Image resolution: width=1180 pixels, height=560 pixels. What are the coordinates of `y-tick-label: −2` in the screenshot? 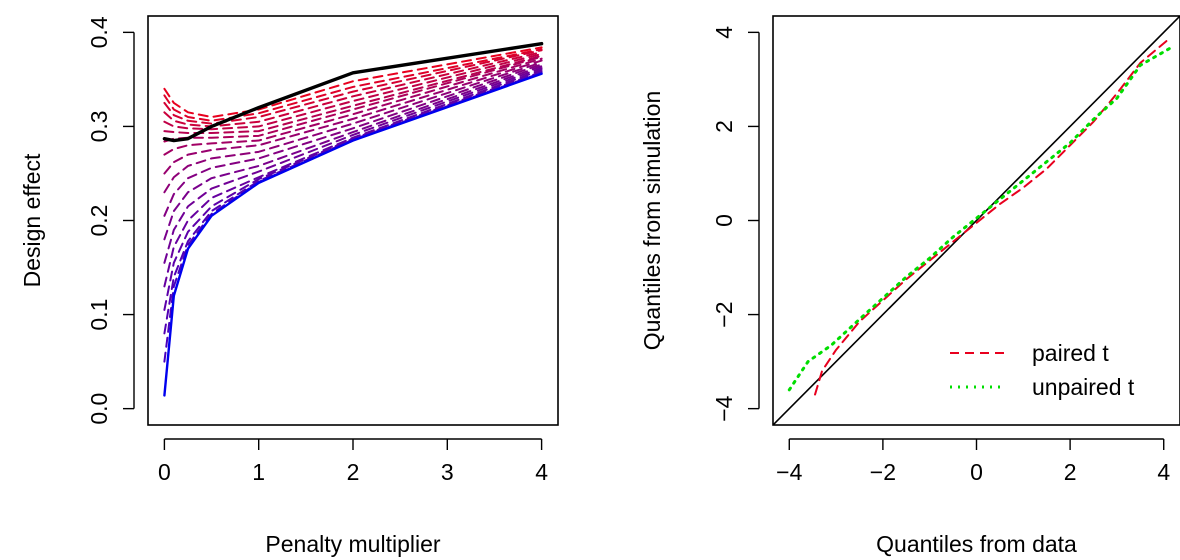 It's located at (724, 314).